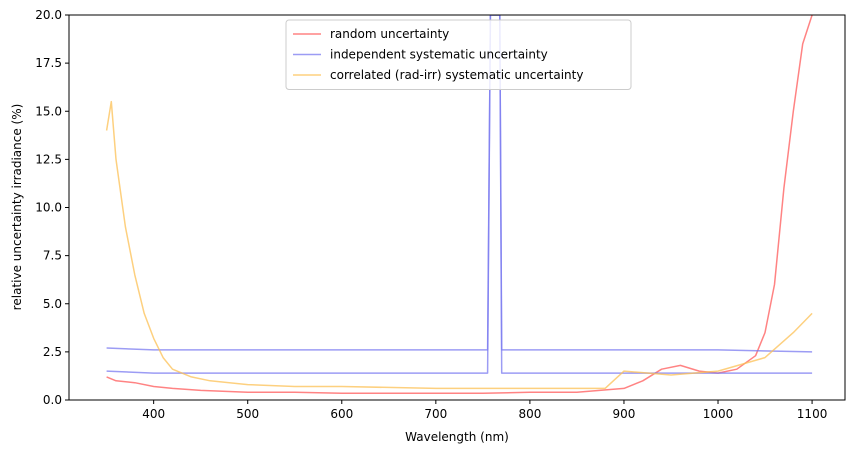 The width and height of the screenshot is (855, 453). What do you see at coordinates (457, 437) in the screenshot?
I see `x-axis-label: Wavelength (nm)` at bounding box center [457, 437].